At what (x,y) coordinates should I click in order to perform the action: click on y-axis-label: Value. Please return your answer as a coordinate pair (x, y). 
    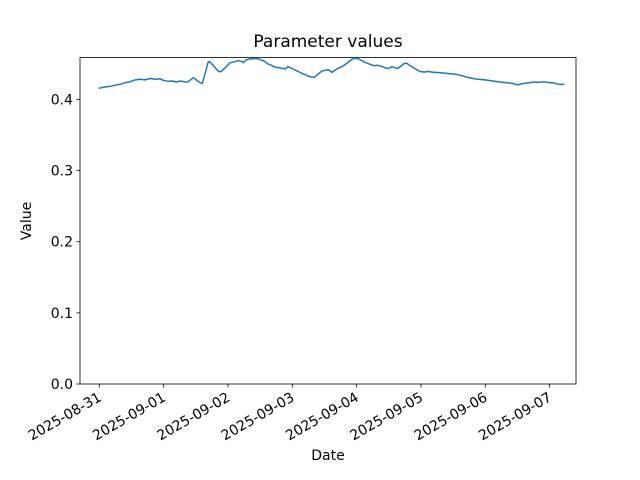
    Looking at the image, I should click on (27, 221).